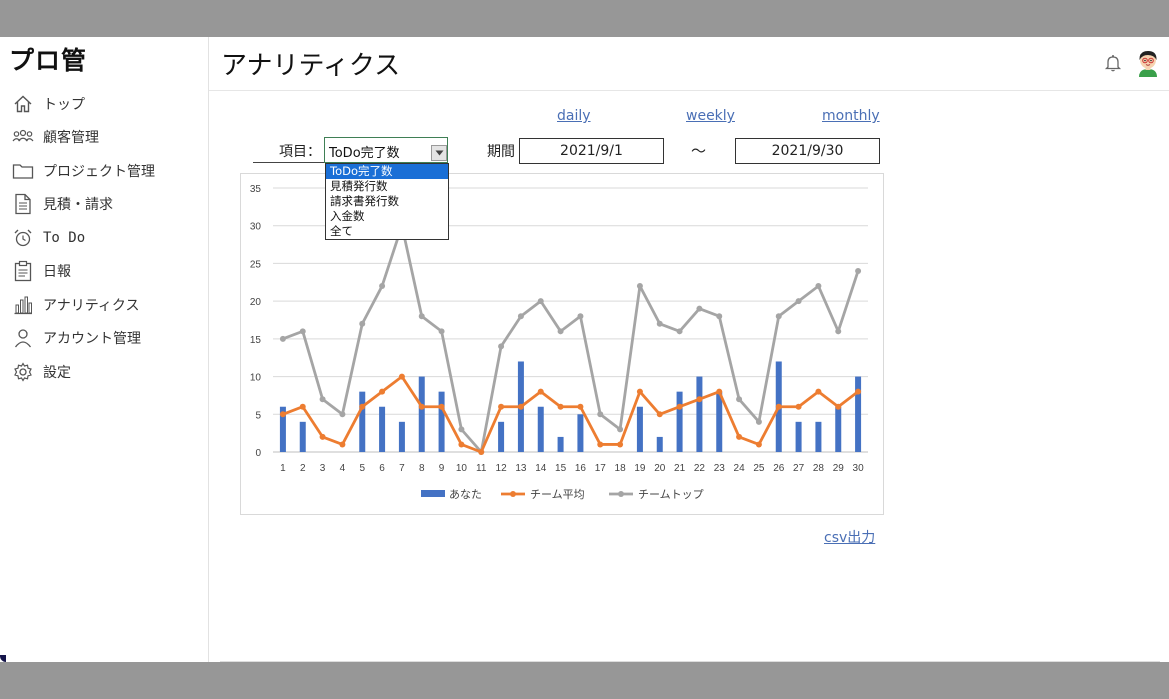  Describe the element at coordinates (859, 468) in the screenshot. I see `x-tick-label: 30` at that location.